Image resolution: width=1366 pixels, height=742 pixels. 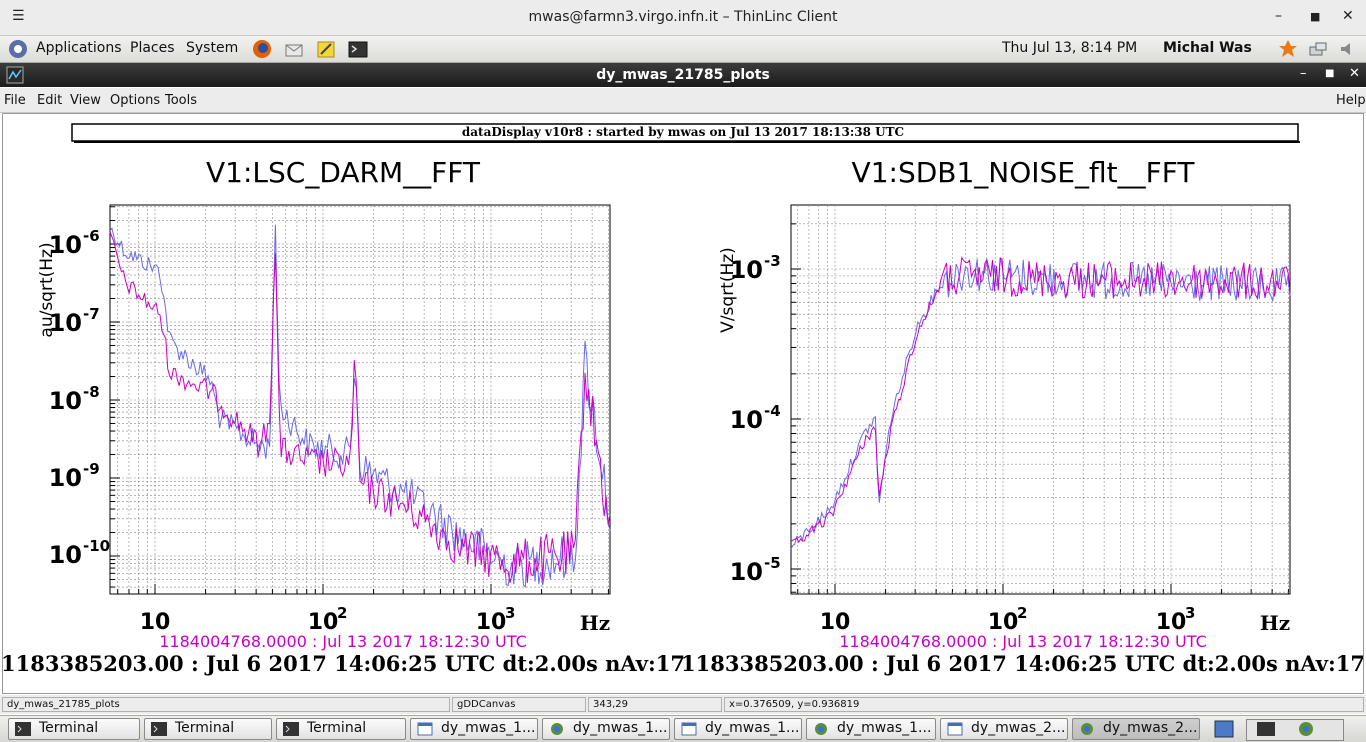 I want to click on menu-help: Help, so click(x=1351, y=100).